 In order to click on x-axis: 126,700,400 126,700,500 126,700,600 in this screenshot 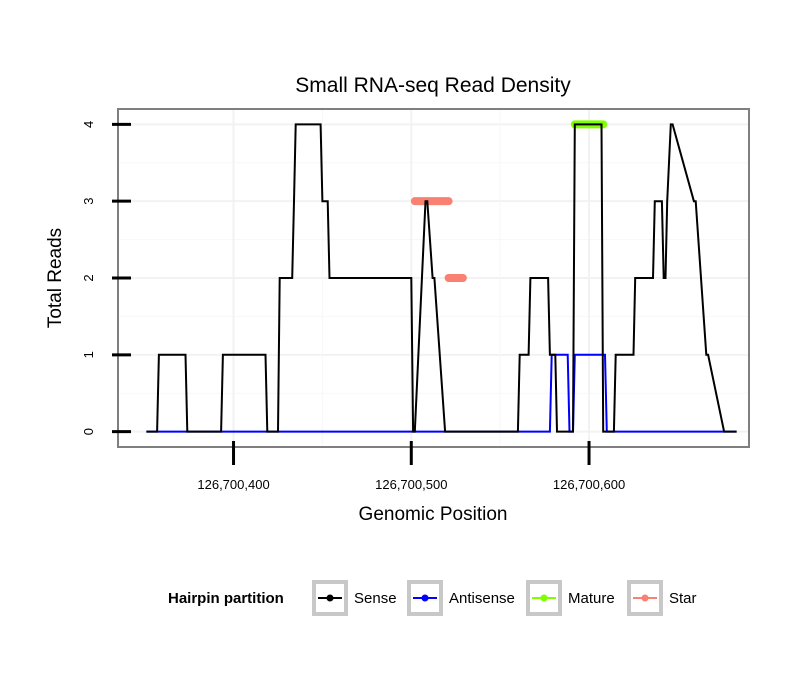, I will do `click(411, 466)`.